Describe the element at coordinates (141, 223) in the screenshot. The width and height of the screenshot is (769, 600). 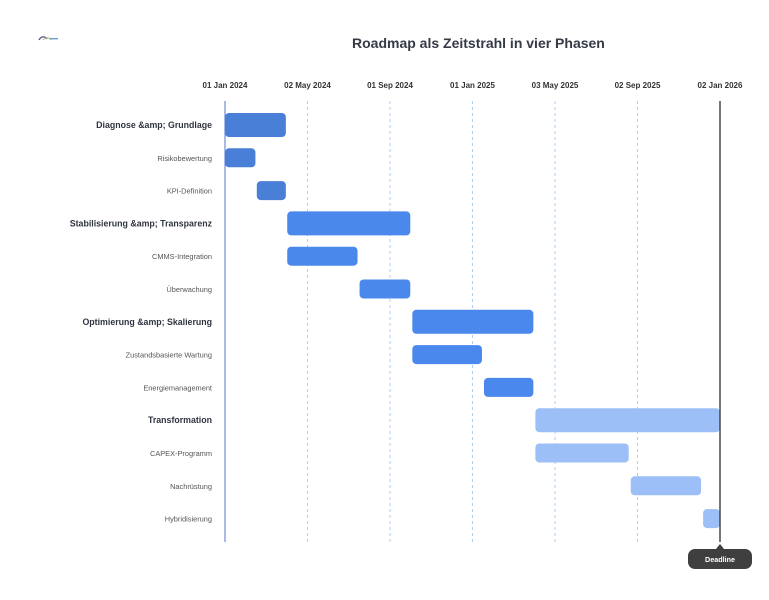
I see `phase-label: Stabilisierung &amp; Transparenz` at that location.